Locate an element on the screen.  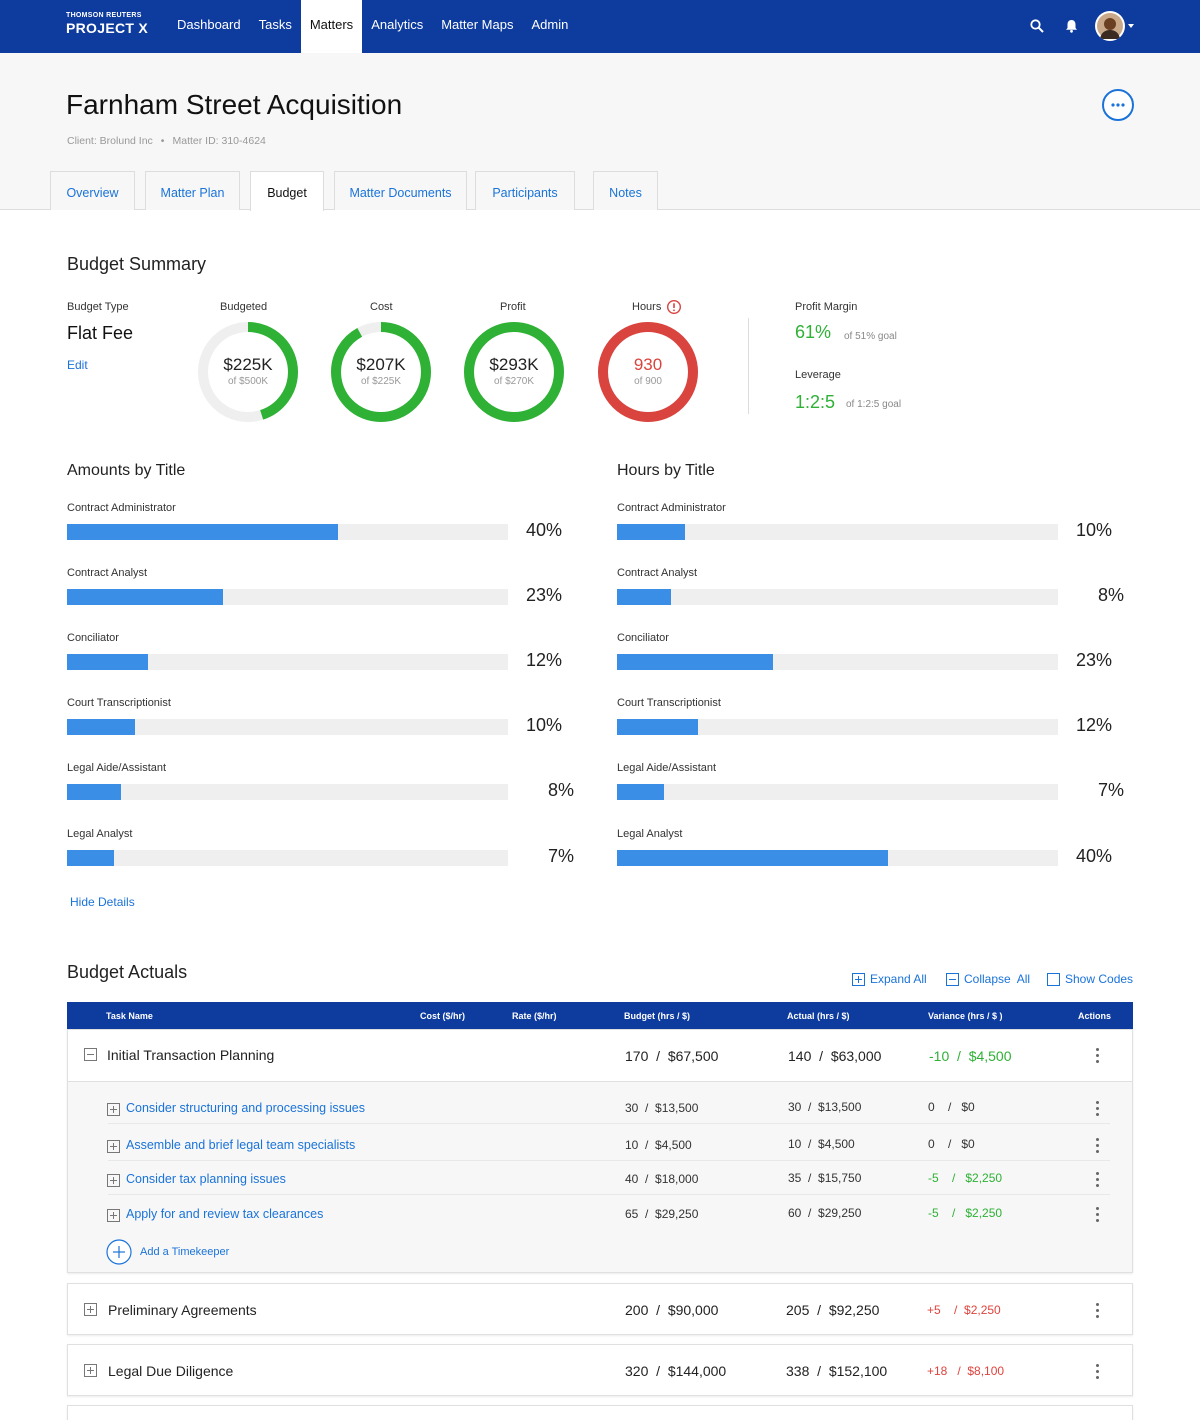
budget-hrs: 200 is located at coordinates (637, 1310).